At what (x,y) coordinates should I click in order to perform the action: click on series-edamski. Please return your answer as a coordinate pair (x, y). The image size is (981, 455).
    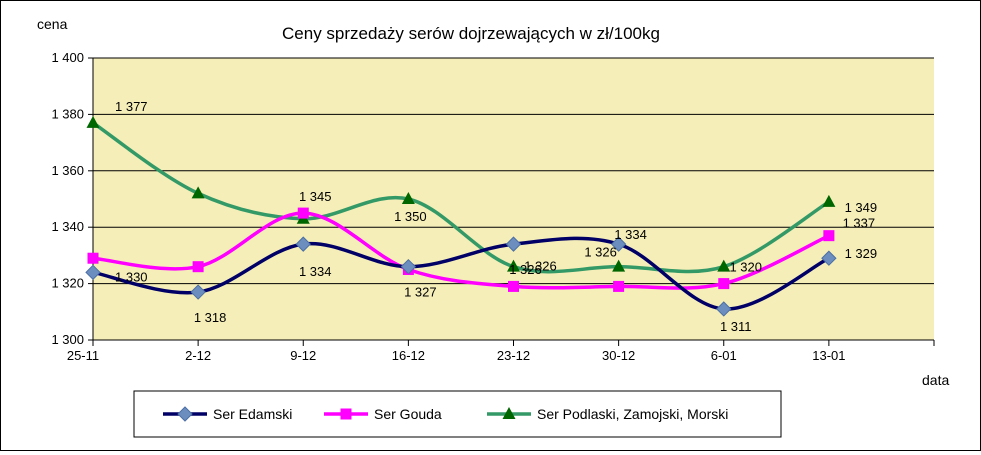
    Looking at the image, I should click on (461, 276).